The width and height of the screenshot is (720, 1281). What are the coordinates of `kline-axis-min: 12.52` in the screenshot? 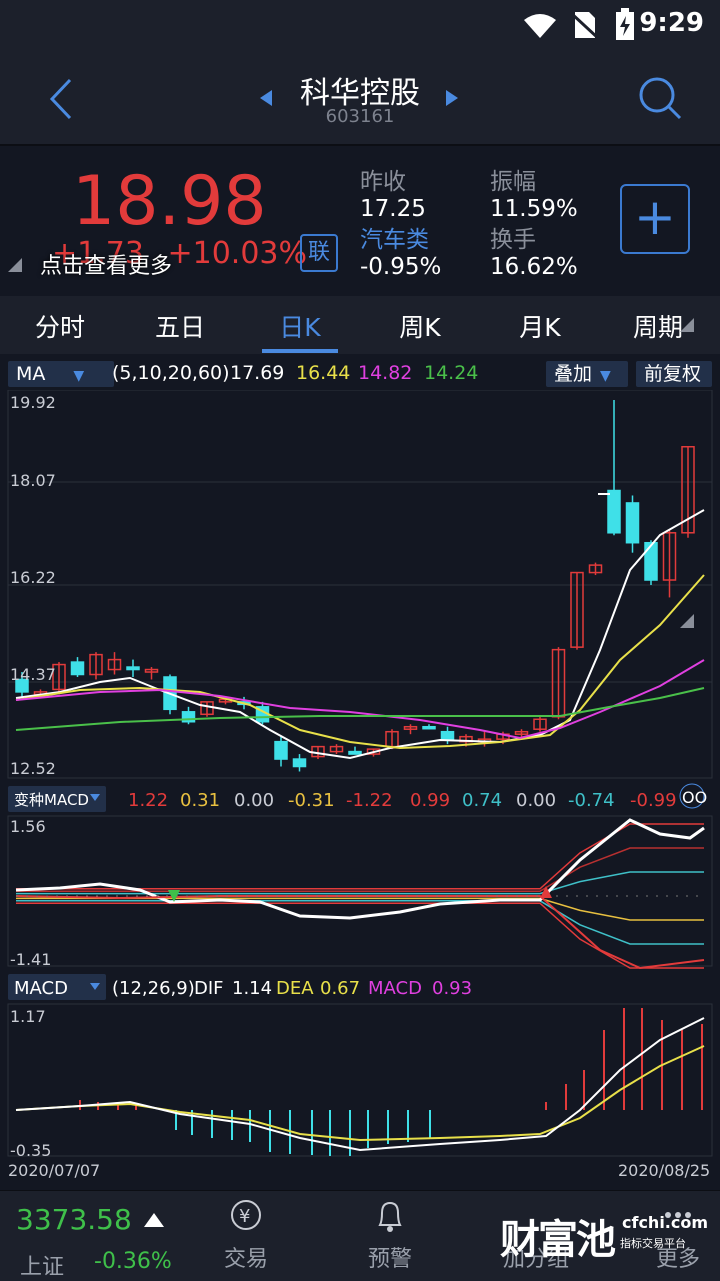 It's located at (33, 768).